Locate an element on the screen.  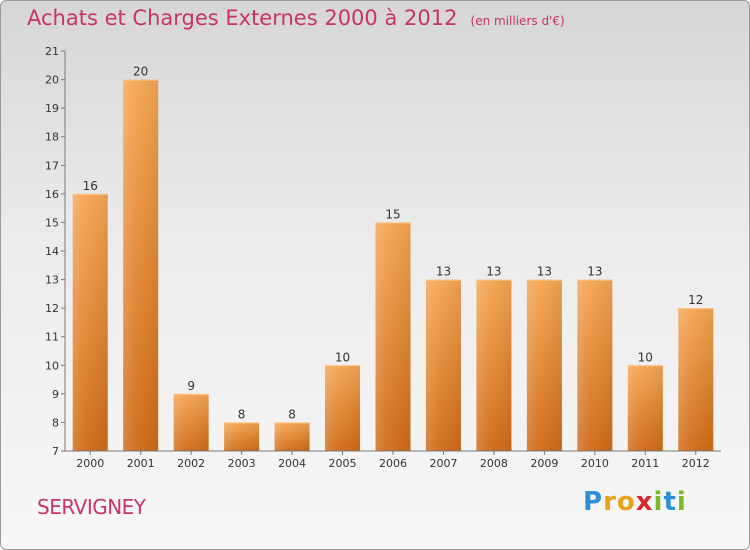
x-tick-label: 2011 is located at coordinates (645, 463).